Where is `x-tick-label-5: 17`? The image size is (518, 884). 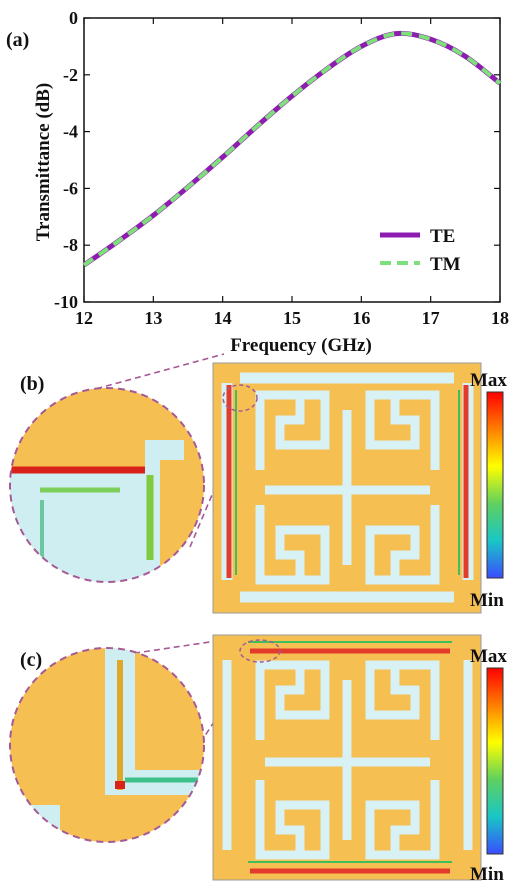
x-tick-label-5: 17 is located at coordinates (431, 318).